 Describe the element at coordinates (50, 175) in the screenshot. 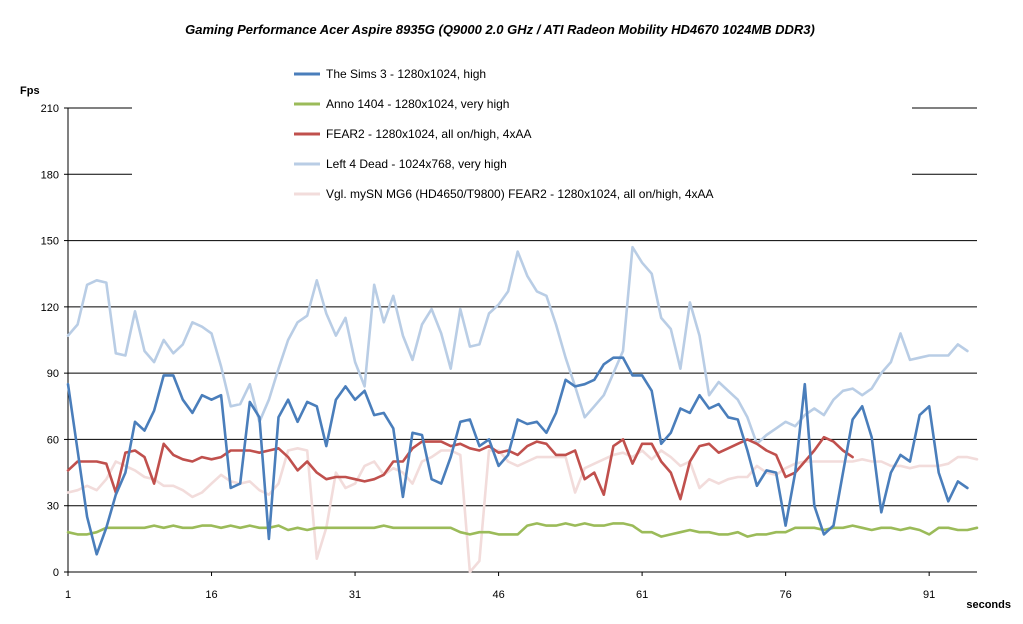

I see `y-tick-label-180: 180` at that location.